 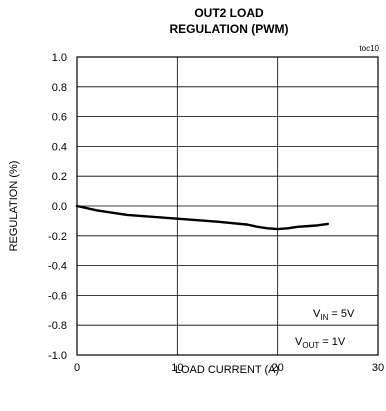 I want to click on annotation-vout: VOUT = 1V, so click(x=320, y=343).